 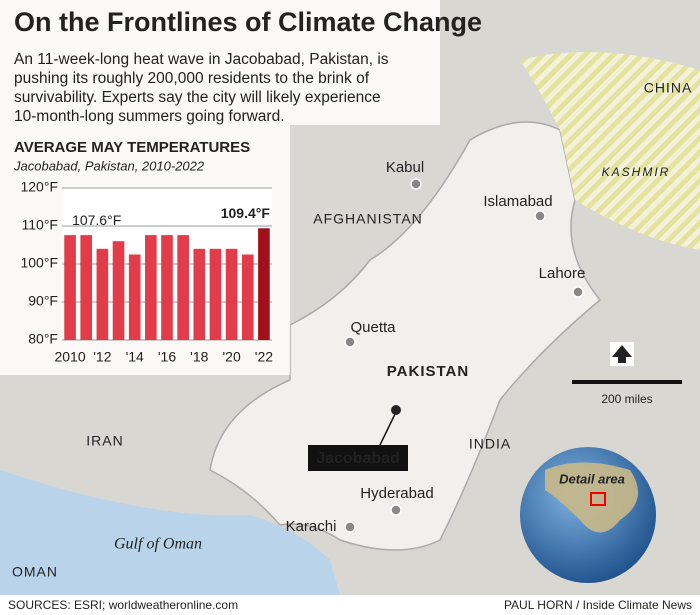 What do you see at coordinates (248, 22) in the screenshot?
I see `title: On the Frontlines of Climate Change` at bounding box center [248, 22].